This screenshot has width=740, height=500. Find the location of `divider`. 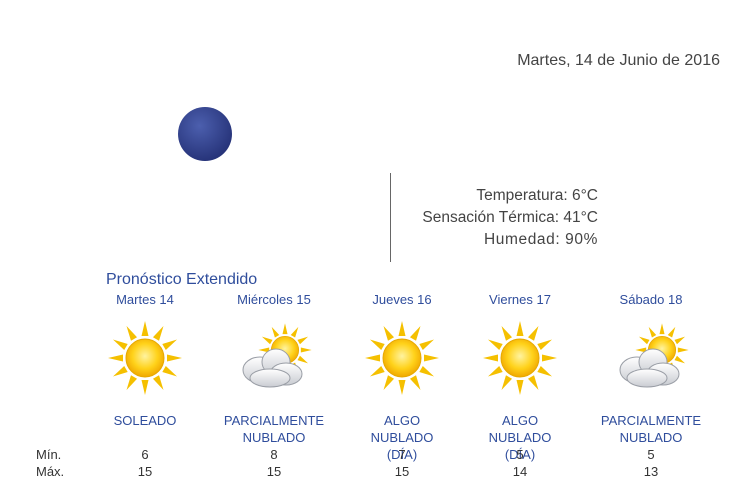

divider is located at coordinates (390, 217).